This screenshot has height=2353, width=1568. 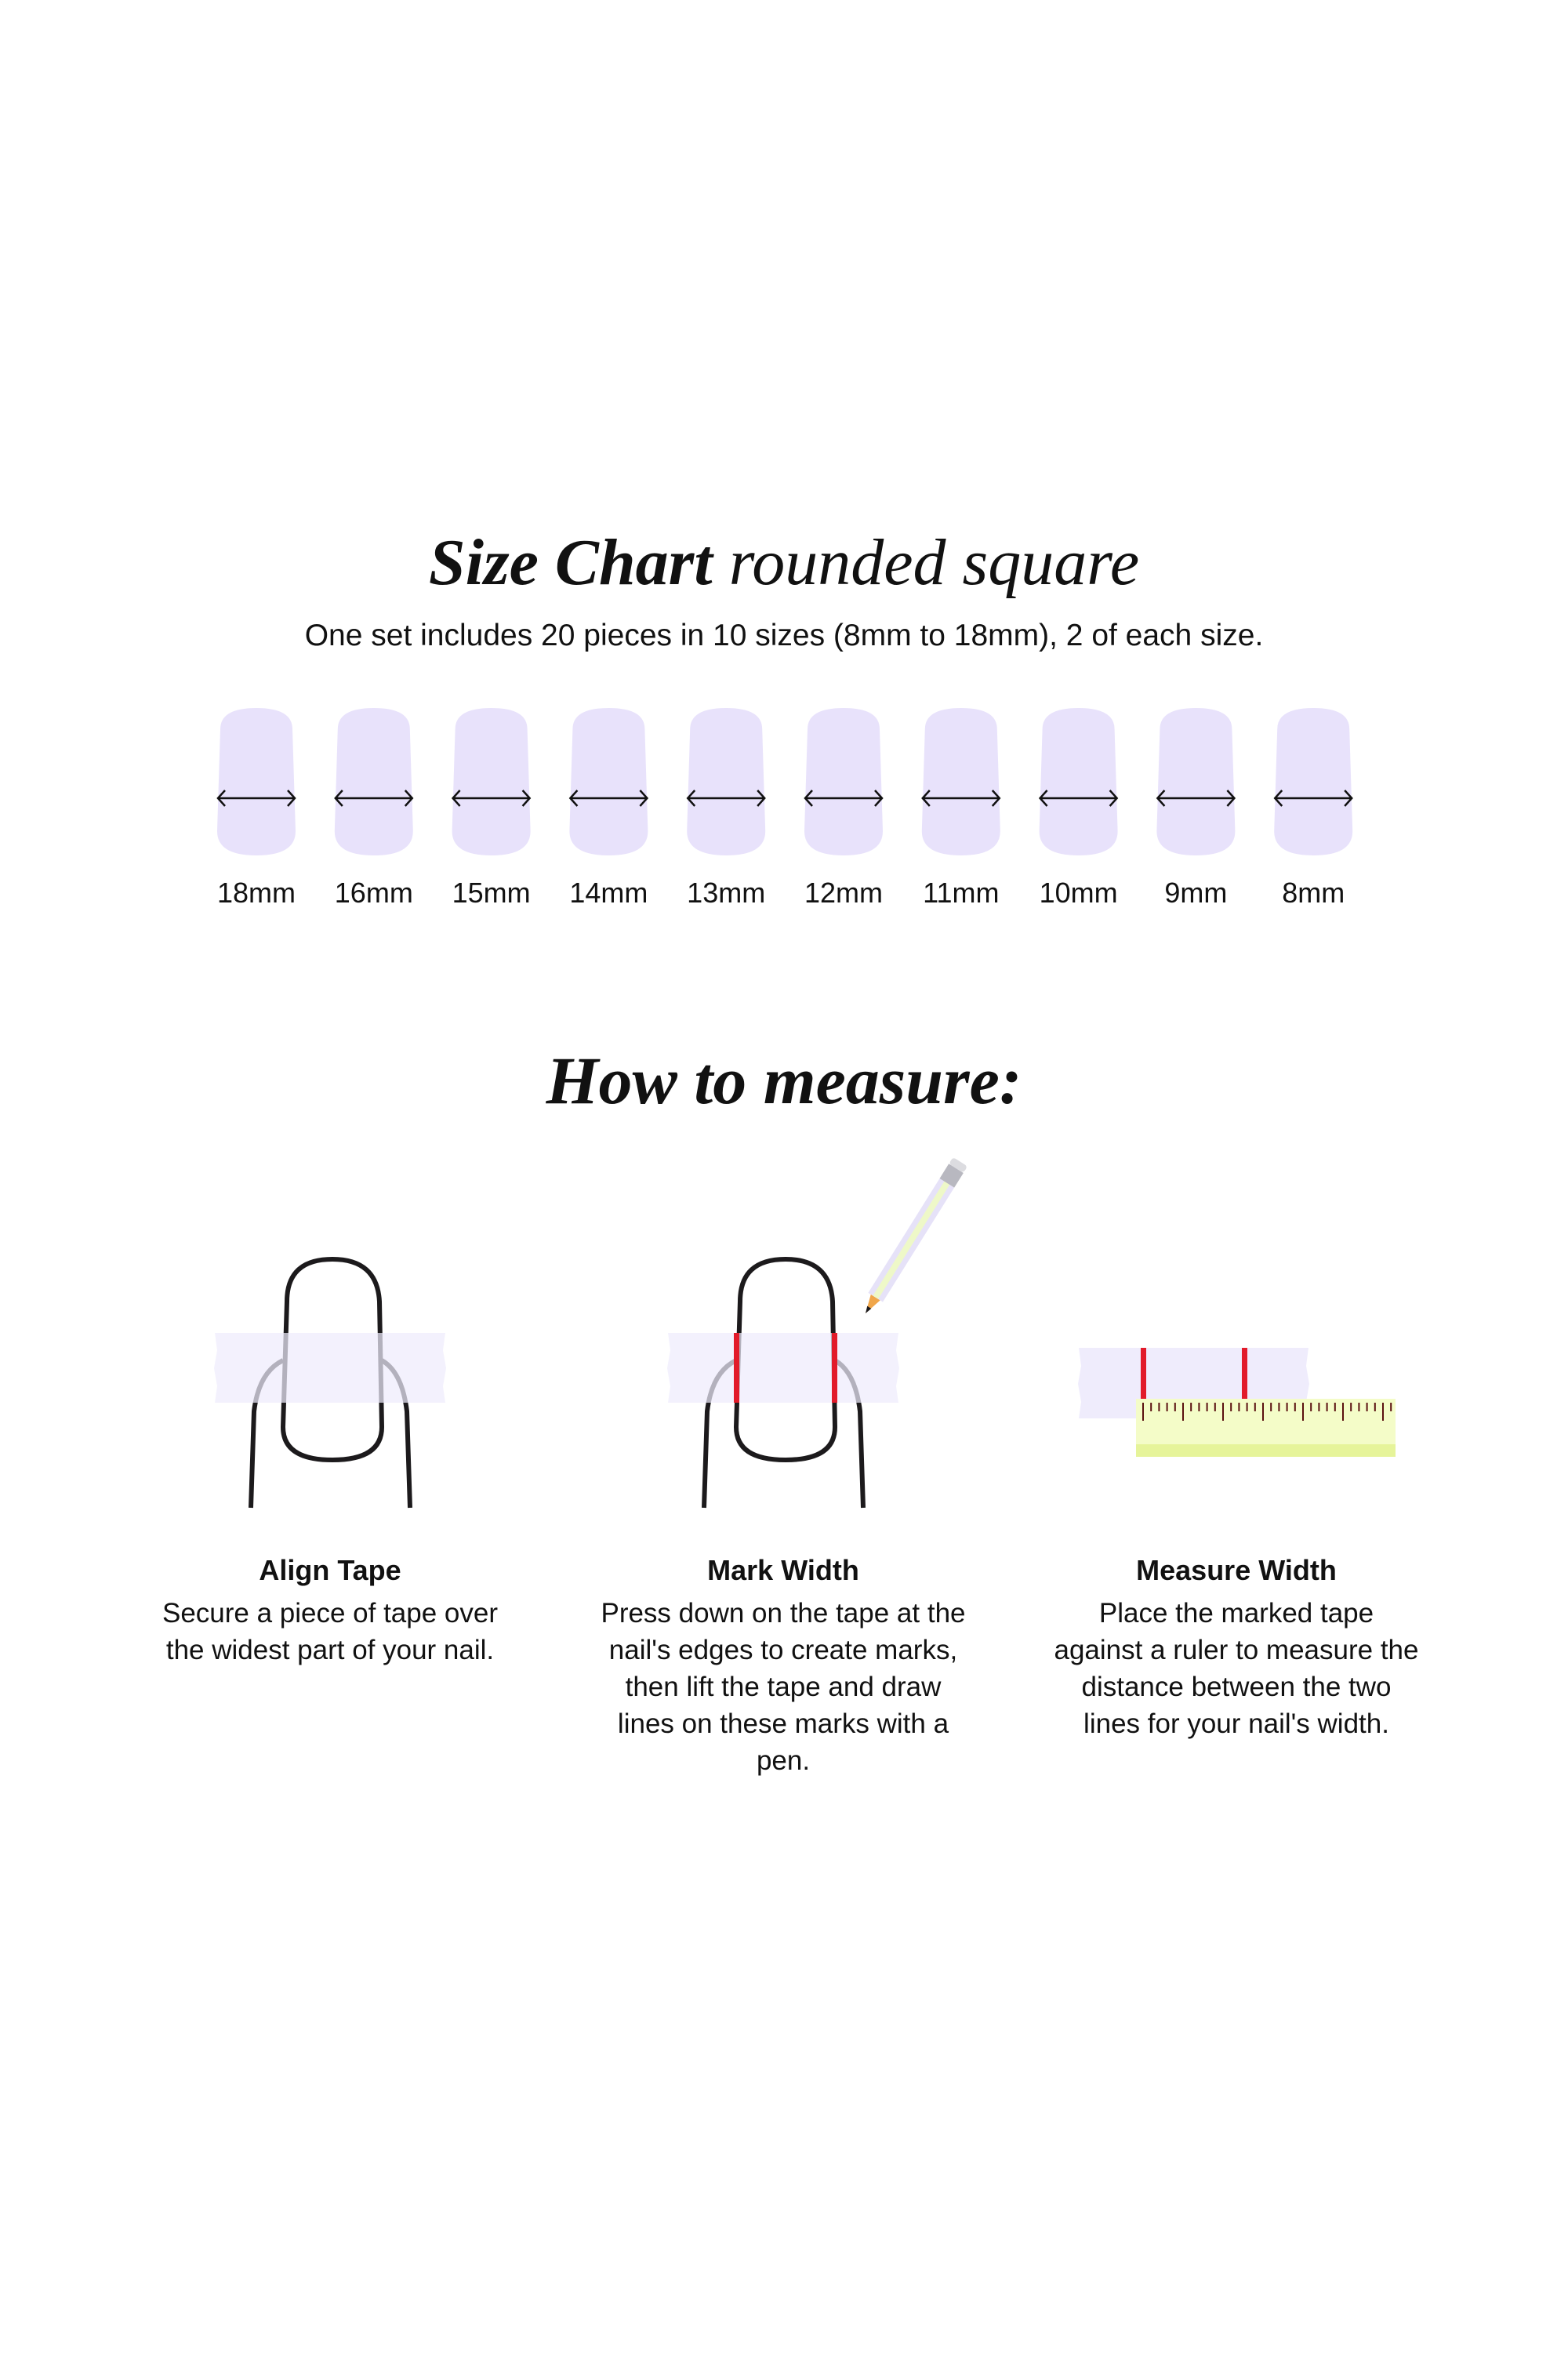 What do you see at coordinates (844, 893) in the screenshot?
I see `size-label: 12mm` at bounding box center [844, 893].